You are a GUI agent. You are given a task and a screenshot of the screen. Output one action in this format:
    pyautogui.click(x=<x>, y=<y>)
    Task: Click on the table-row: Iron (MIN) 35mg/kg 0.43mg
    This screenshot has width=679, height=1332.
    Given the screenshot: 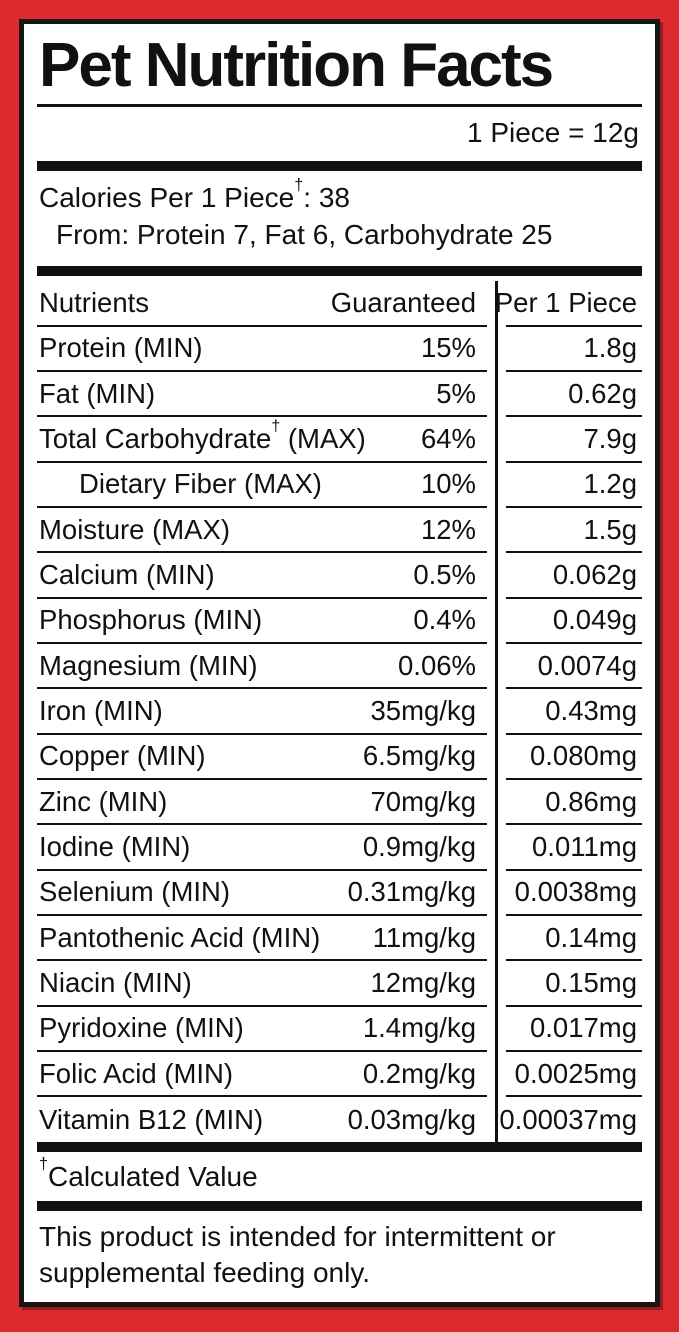 What is the action you would take?
    pyautogui.click(x=339, y=712)
    